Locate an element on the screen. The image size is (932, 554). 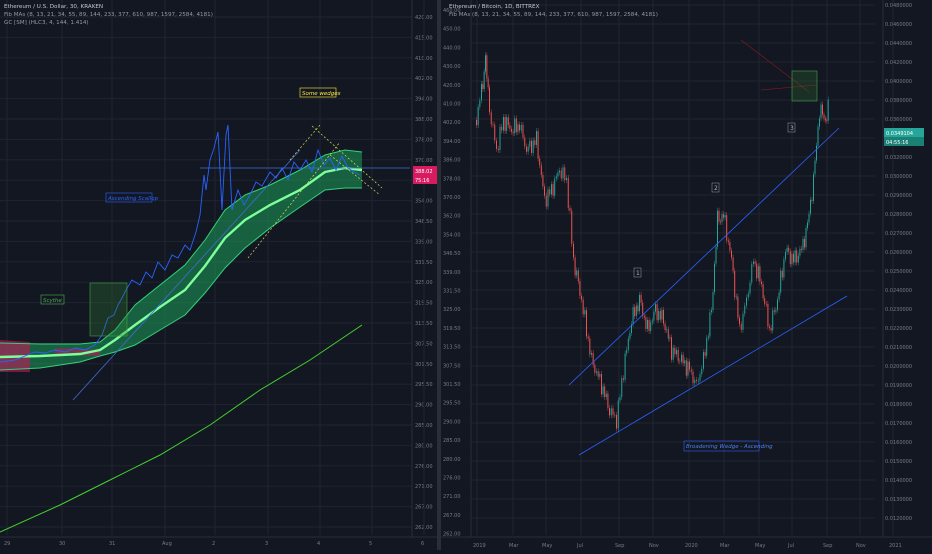
gaussian-channel-upper-line is located at coordinates (181, 247).